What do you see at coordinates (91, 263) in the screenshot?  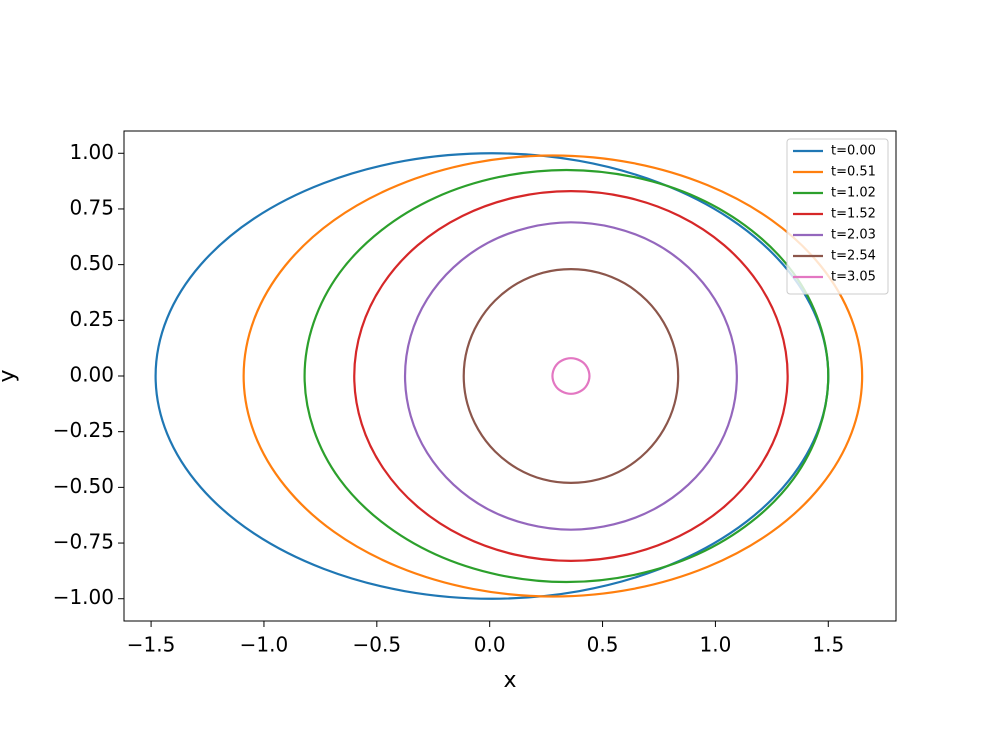 I see `y-tick-label: 0.50` at bounding box center [91, 263].